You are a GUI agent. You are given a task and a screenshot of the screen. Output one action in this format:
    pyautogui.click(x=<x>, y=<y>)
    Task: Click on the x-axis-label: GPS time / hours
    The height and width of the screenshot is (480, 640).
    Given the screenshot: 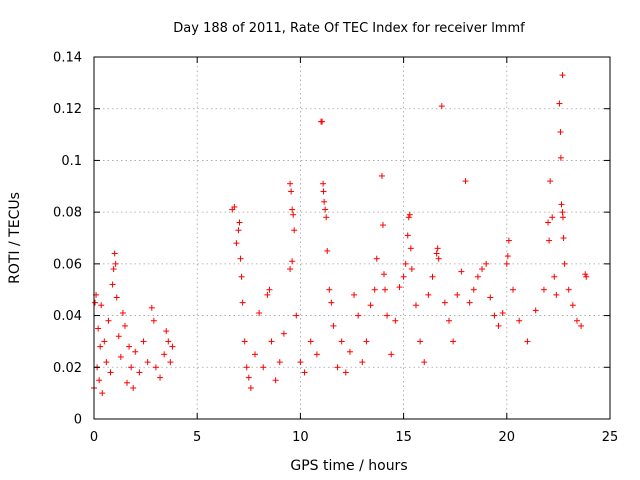 What is the action you would take?
    pyautogui.click(x=348, y=466)
    